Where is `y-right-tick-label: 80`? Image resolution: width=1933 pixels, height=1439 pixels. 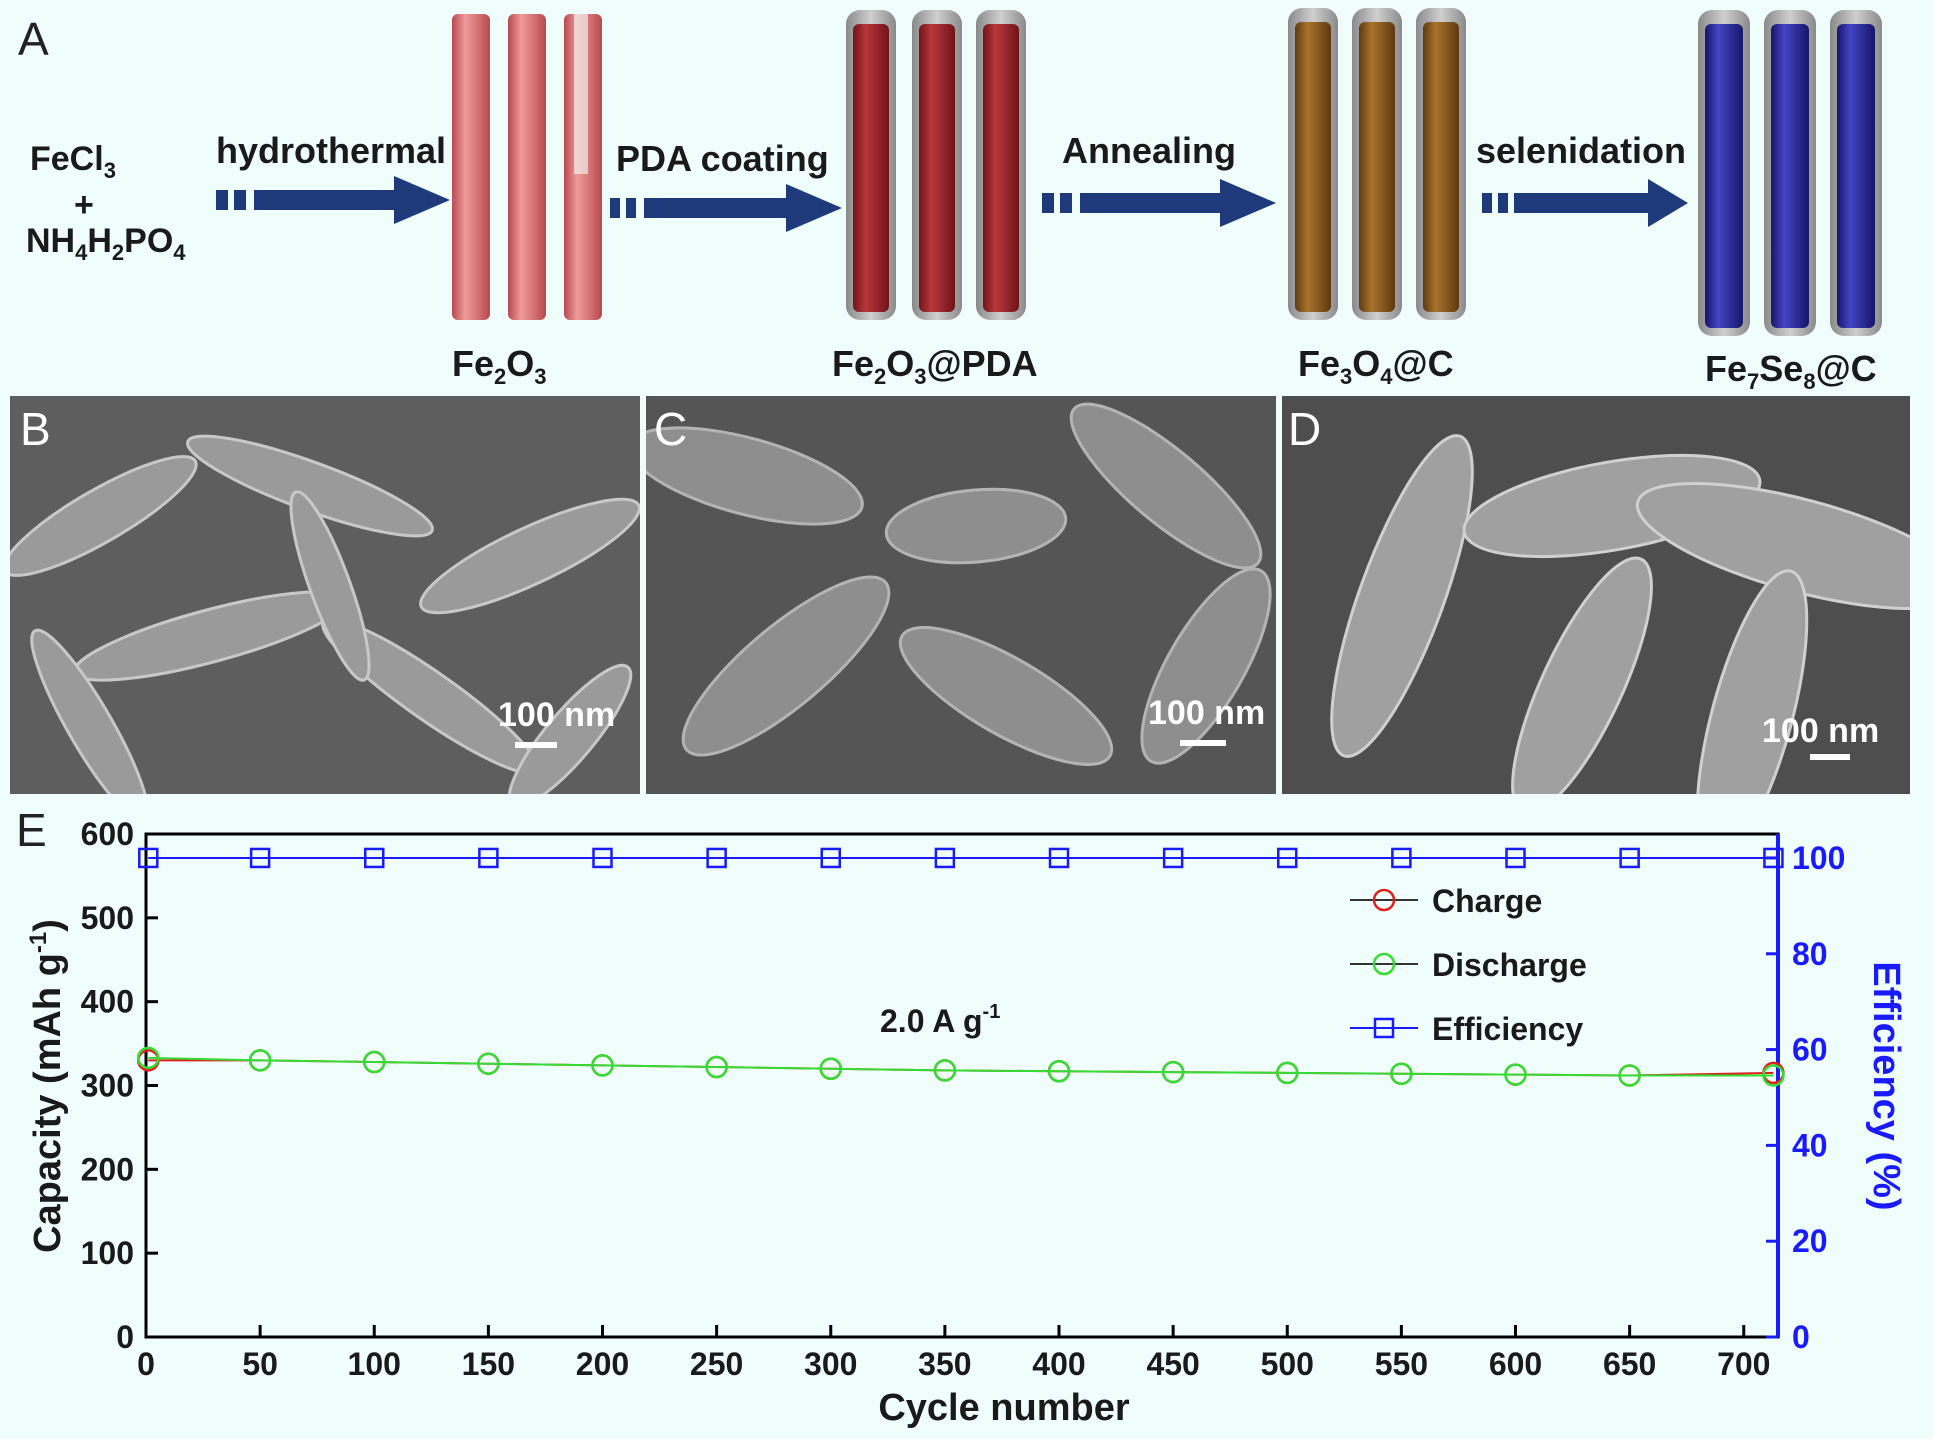 y-right-tick-label: 80 is located at coordinates (1810, 954).